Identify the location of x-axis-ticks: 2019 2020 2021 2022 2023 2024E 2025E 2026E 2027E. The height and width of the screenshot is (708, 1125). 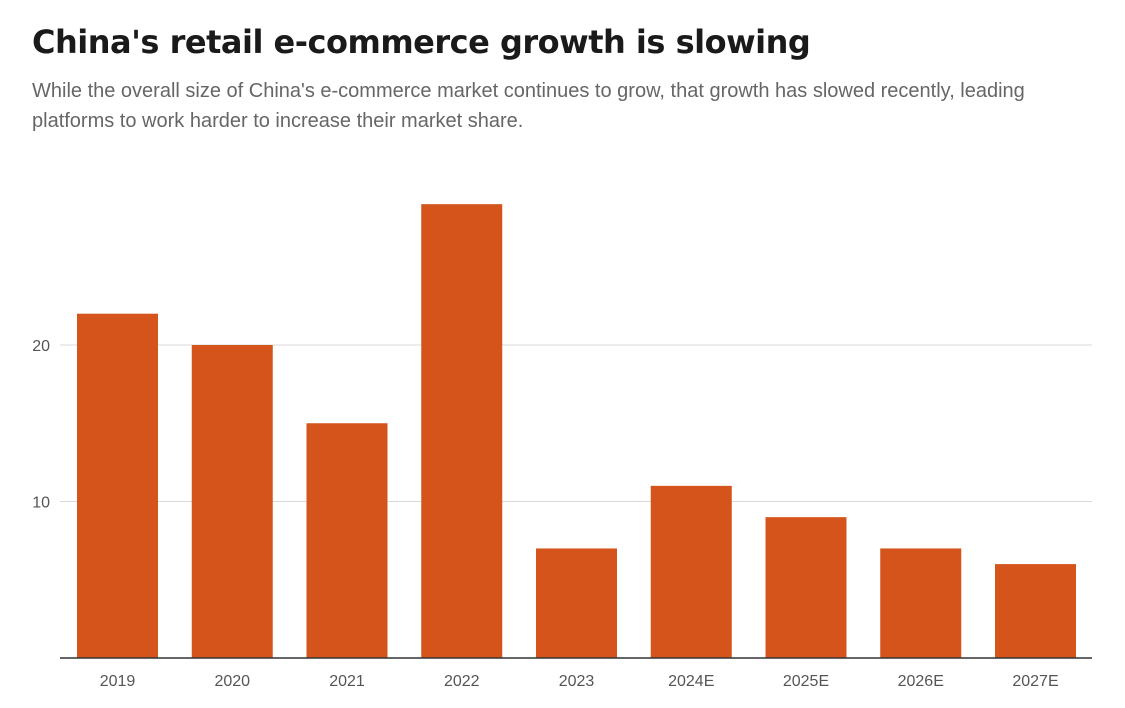
(579, 681).